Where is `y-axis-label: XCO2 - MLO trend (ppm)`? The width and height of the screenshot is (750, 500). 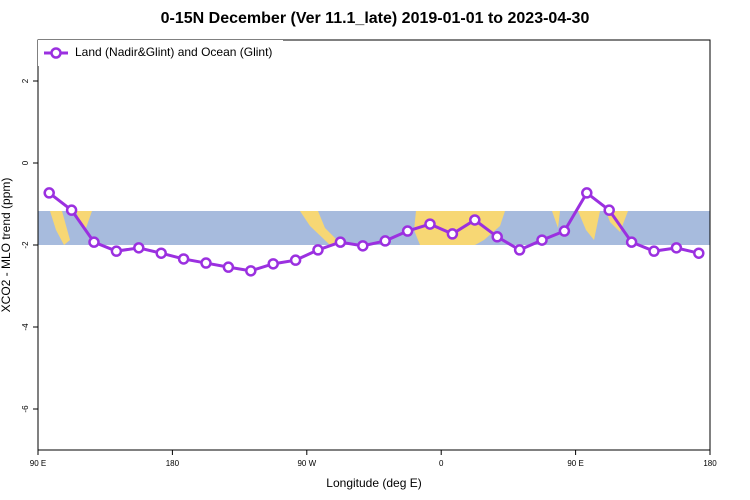
y-axis-label: XCO2 - MLO trend (ppm) is located at coordinates (6, 245).